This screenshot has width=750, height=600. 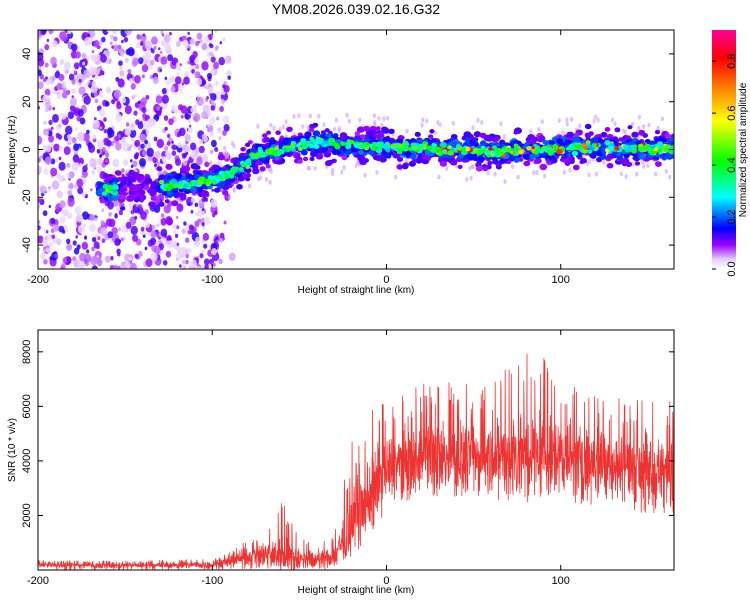 I want to click on spectrogram-x-label: Height of straight line (km), so click(x=356, y=290).